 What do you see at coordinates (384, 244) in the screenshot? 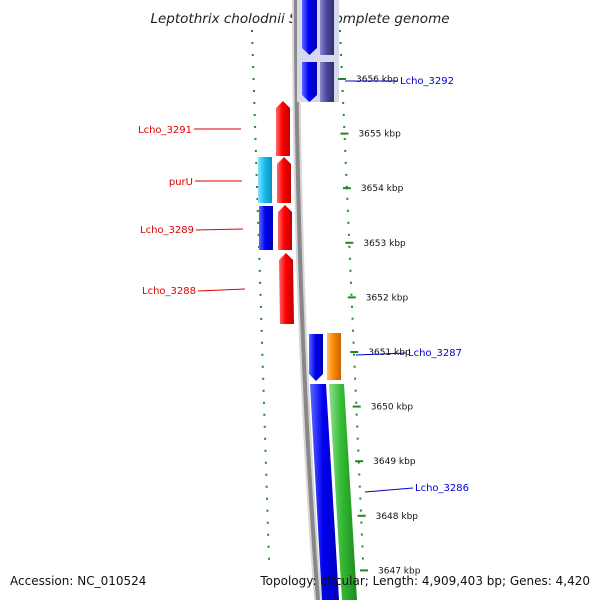
I see `tick-label: 3653 kbp` at bounding box center [384, 244].